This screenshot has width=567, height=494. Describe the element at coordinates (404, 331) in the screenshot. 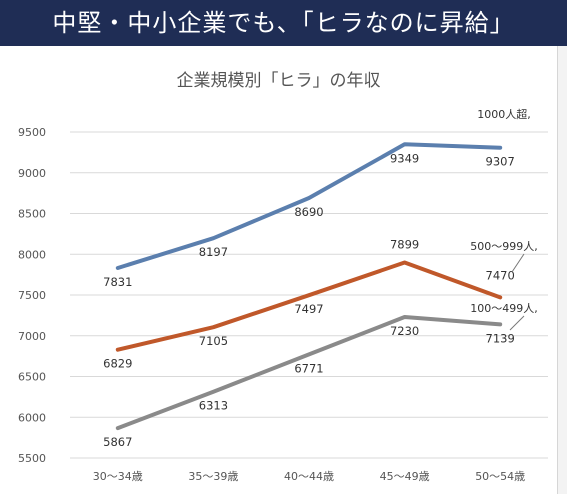

I see `data-label: 7230` at that location.